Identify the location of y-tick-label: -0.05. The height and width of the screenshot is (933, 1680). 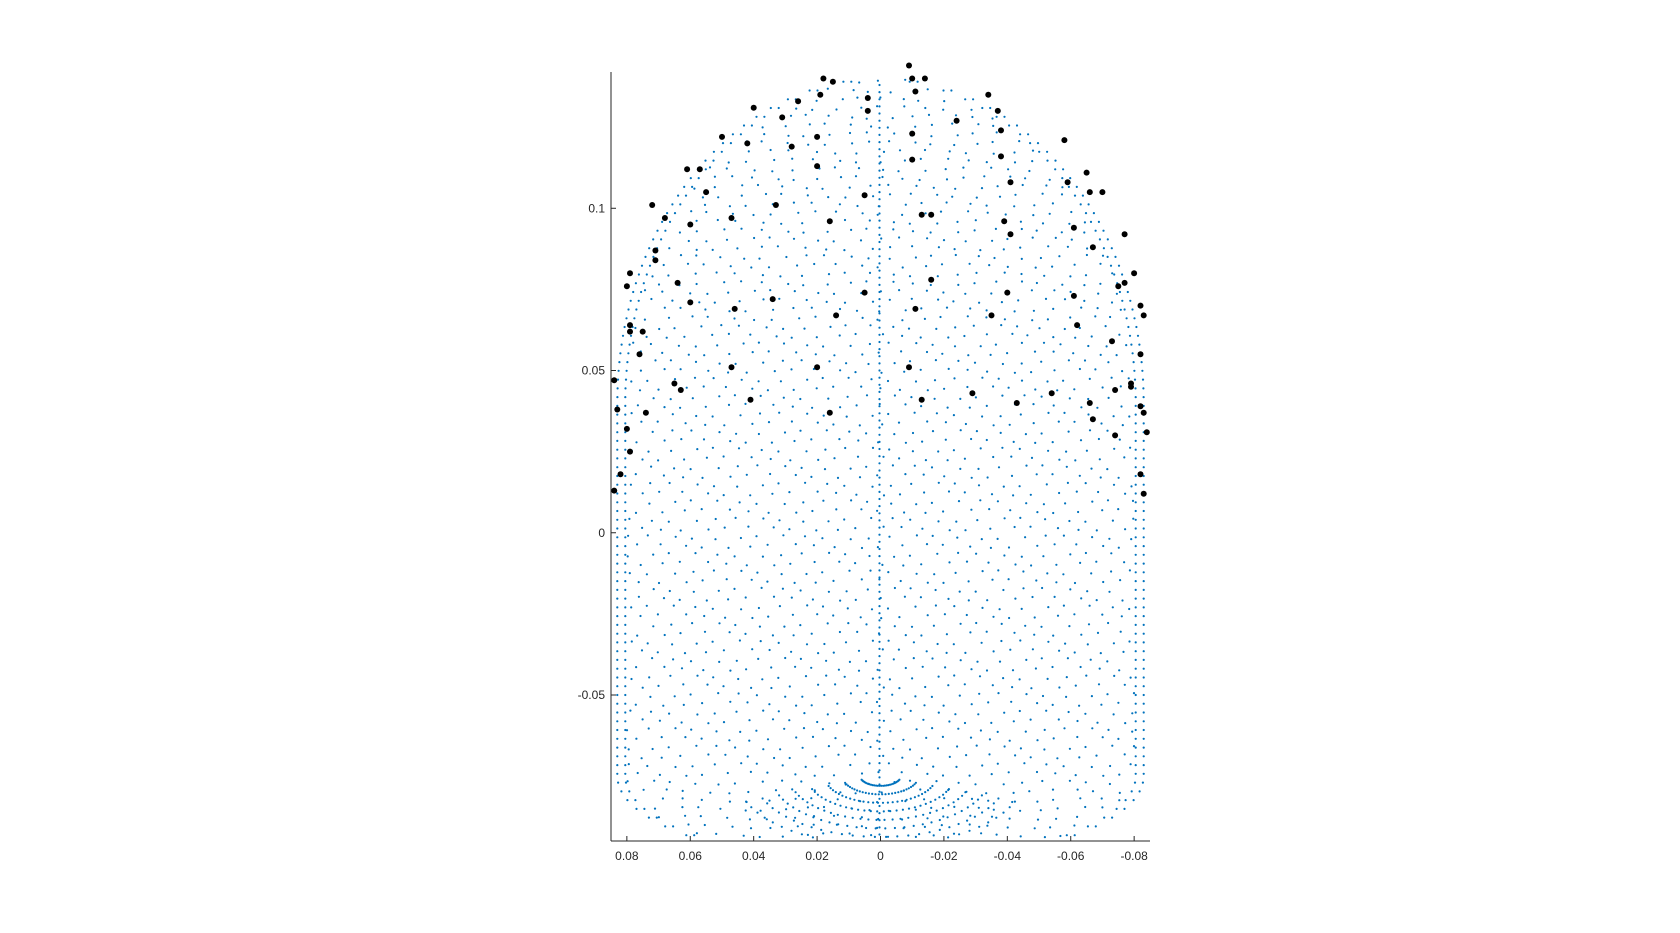
(592, 695).